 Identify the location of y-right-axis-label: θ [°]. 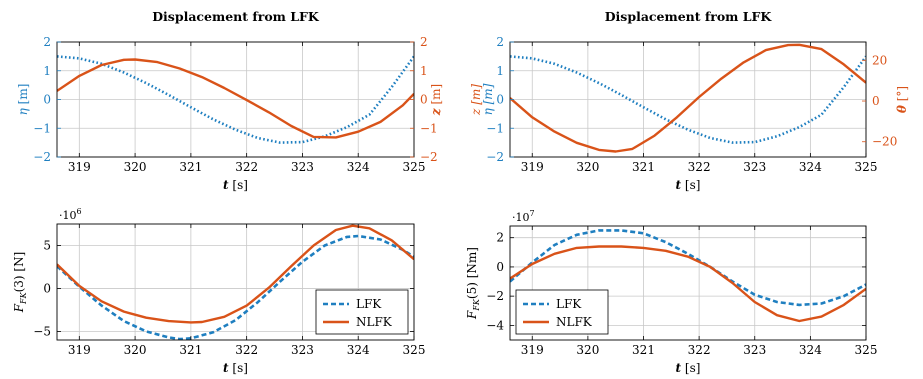
(902, 99).